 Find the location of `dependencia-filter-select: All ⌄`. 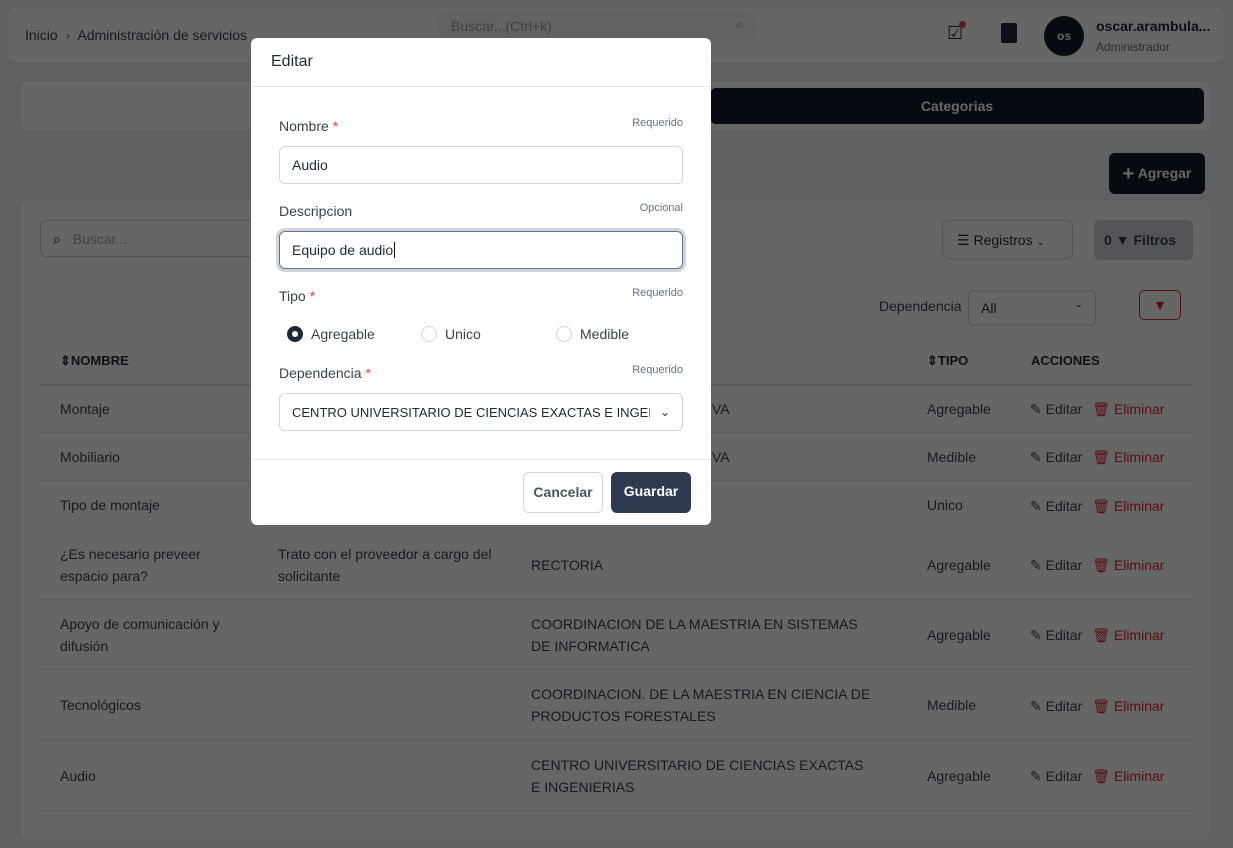

dependencia-filter-select: All ⌄ is located at coordinates (1032, 308).